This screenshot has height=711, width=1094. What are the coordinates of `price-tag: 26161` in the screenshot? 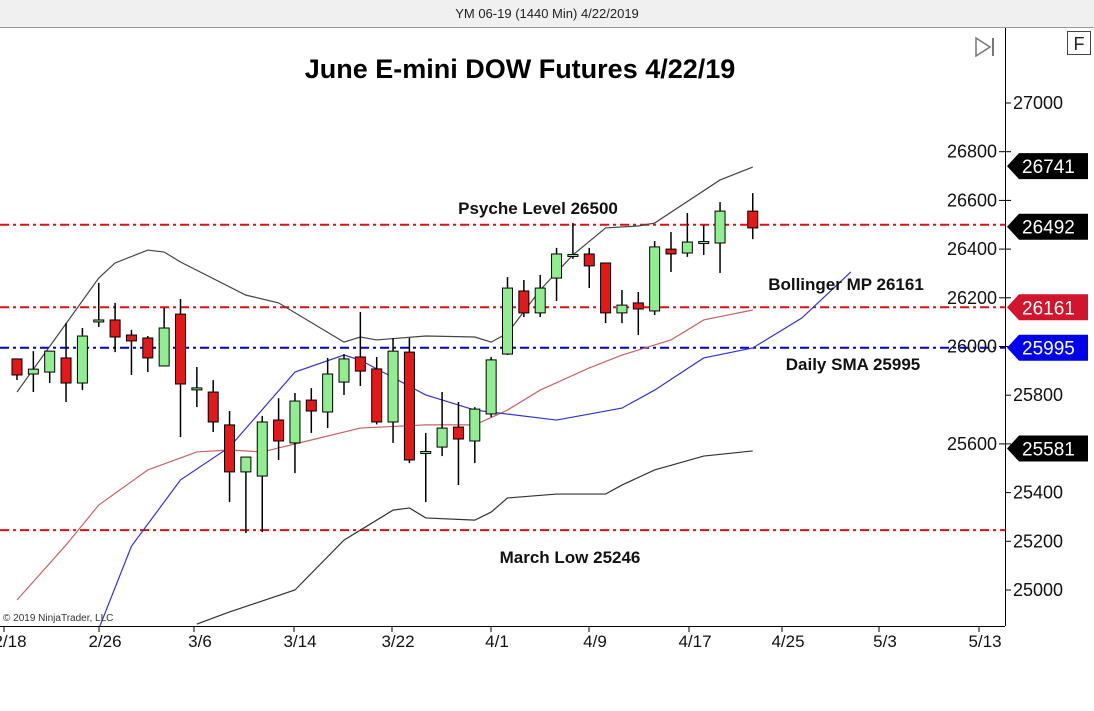 It's located at (1047, 307).